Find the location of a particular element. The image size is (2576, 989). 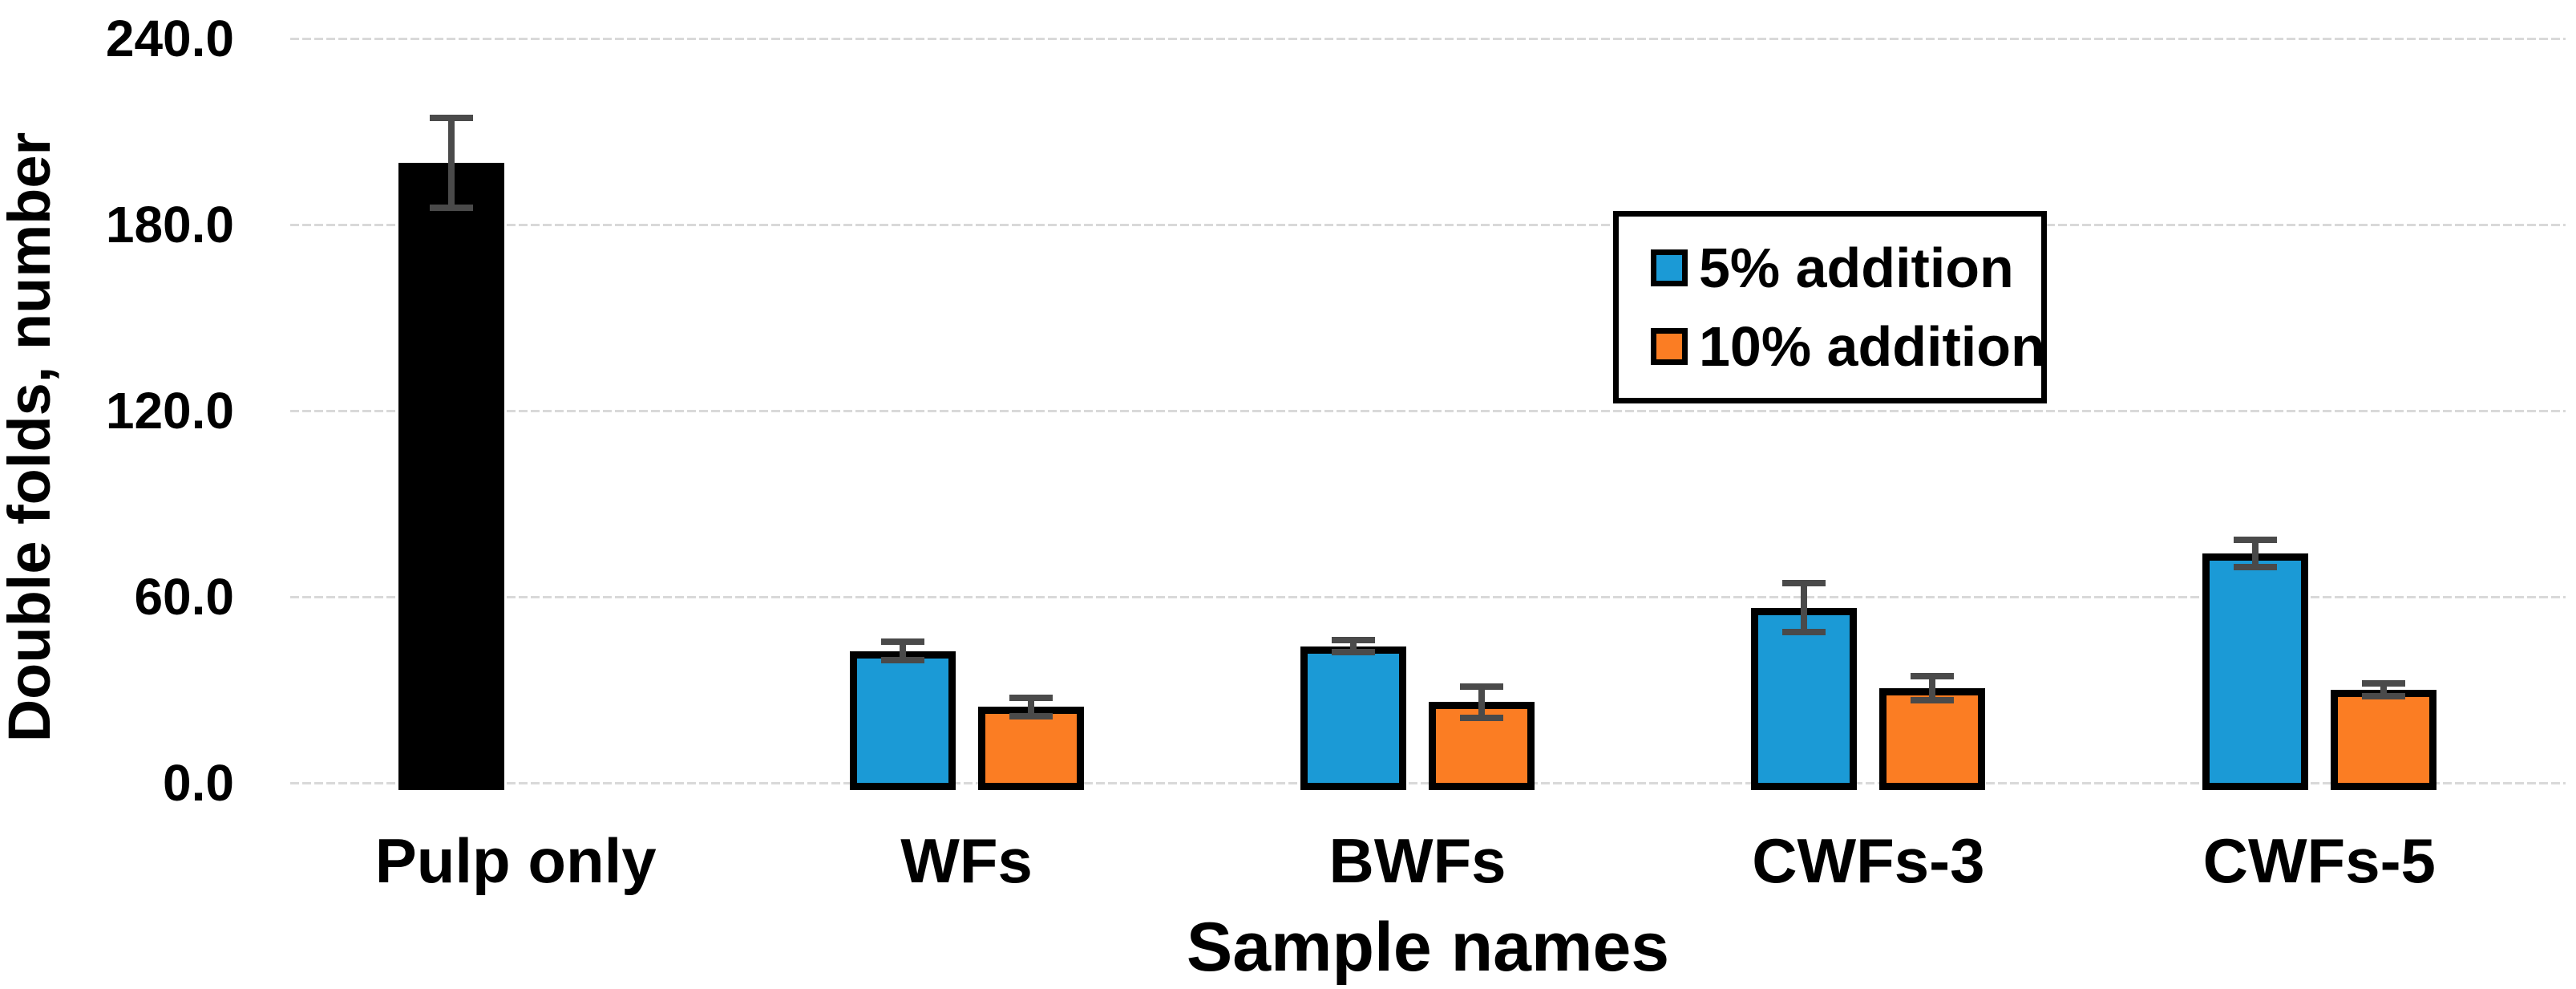

category-label-wfs: WFs is located at coordinates (966, 860).